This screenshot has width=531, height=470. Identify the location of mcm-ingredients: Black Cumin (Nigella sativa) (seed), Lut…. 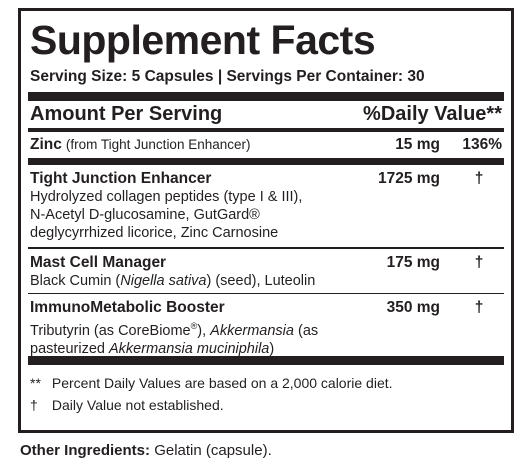
(266, 281).